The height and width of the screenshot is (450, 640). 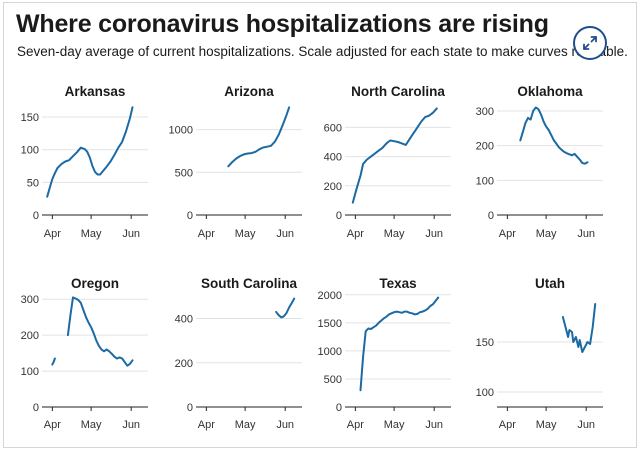 I want to click on chart-title: North Carolina, so click(x=398, y=91).